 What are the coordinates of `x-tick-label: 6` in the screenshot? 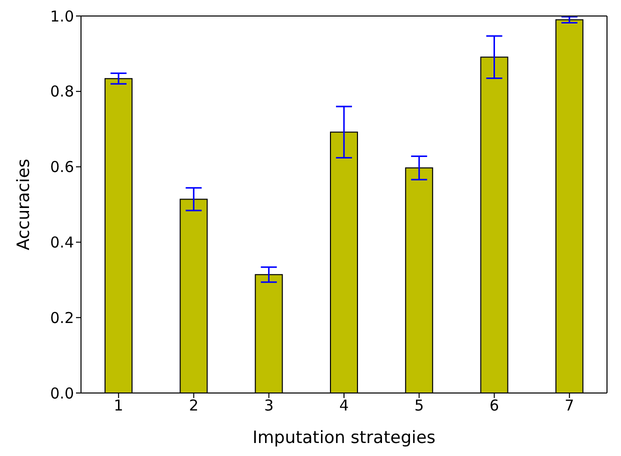 It's located at (495, 405).